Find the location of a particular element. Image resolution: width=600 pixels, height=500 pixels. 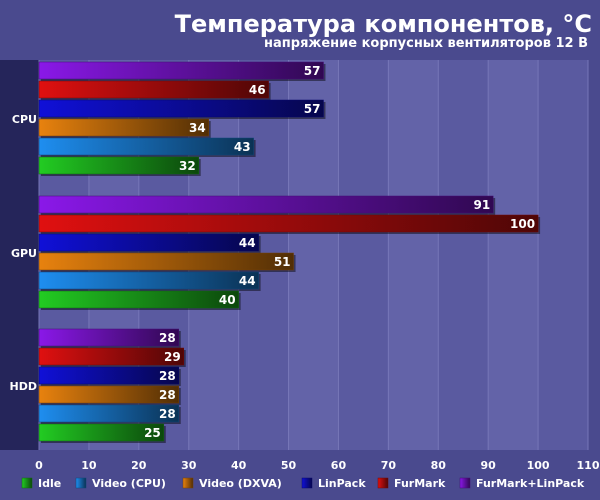

category-labels: CPU GPU HDD is located at coordinates (23, 253).